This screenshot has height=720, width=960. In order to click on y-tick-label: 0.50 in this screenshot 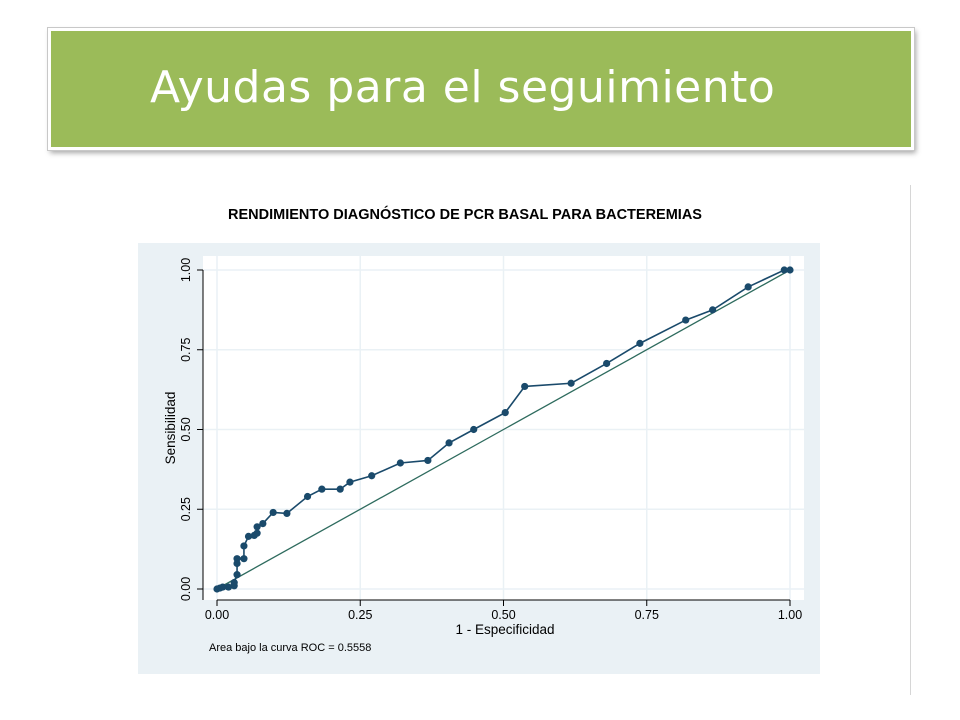, I will do `click(186, 429)`.